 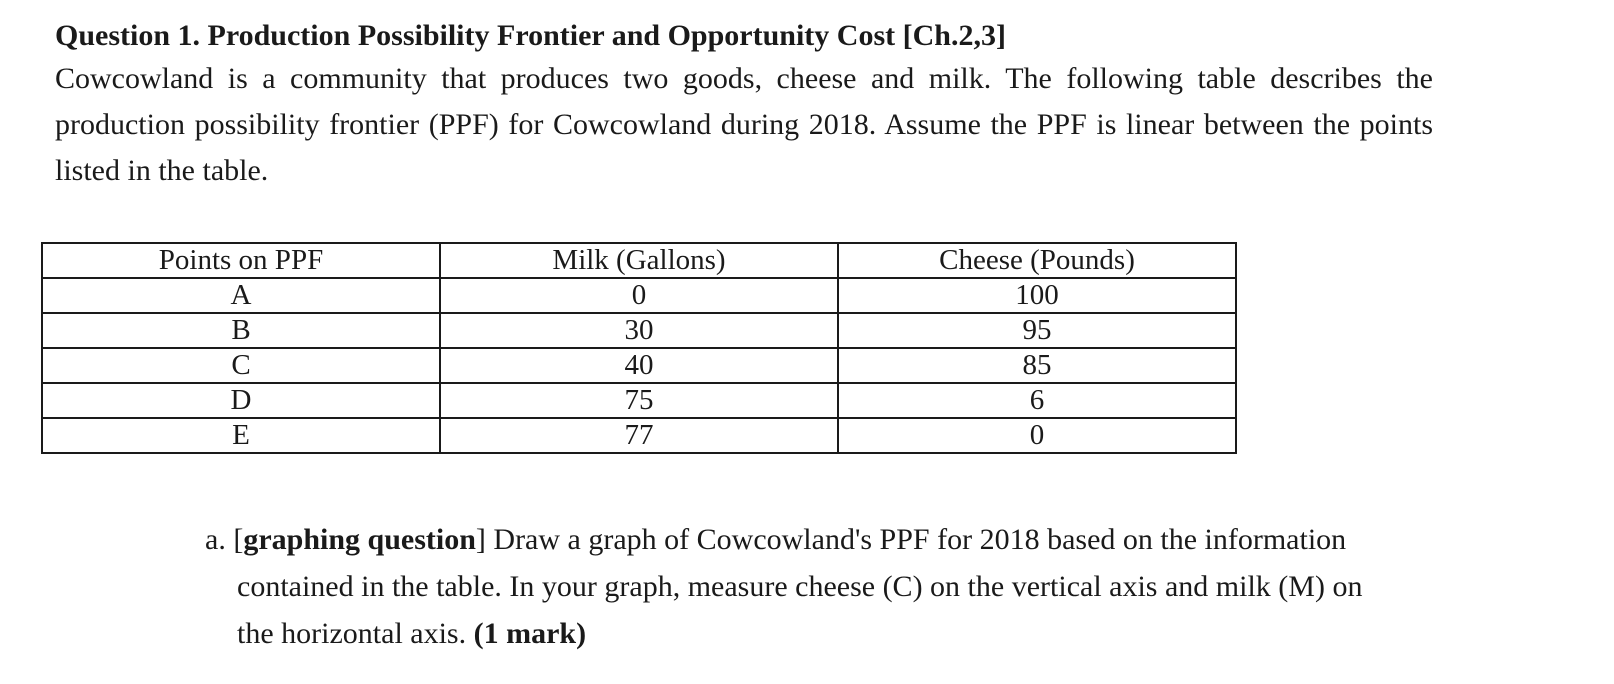 I want to click on header-points: Points on PPF, so click(x=241, y=260).